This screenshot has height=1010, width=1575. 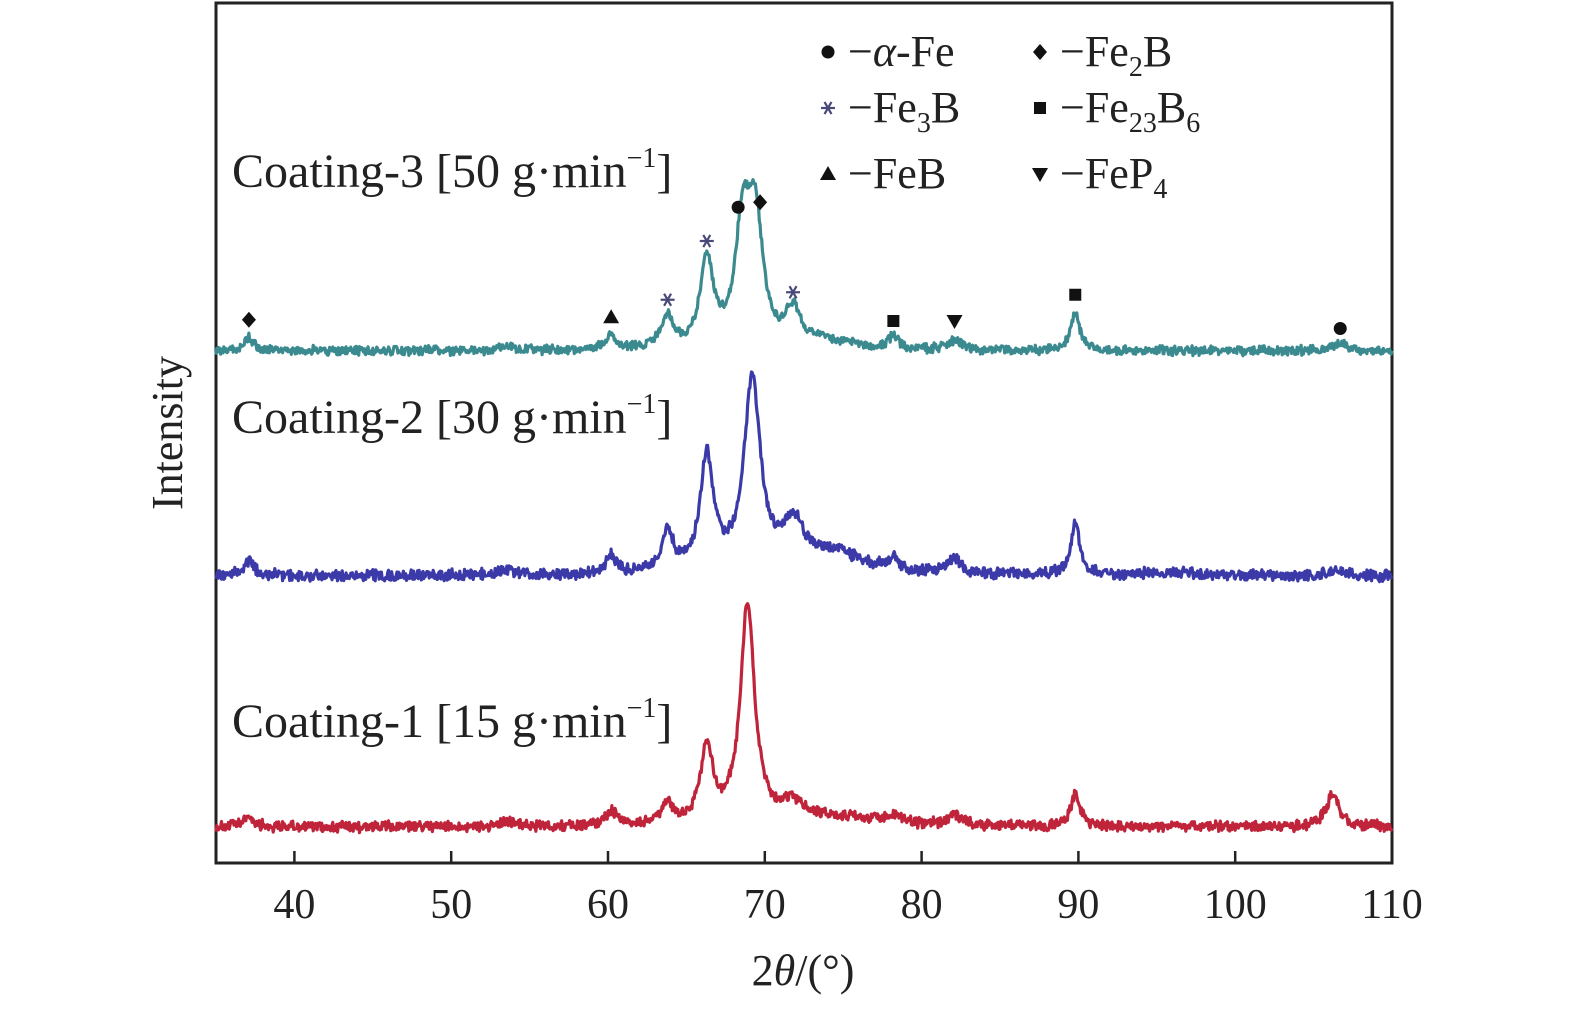 I want to click on x-tick-label: 90, so click(x=1078, y=905).